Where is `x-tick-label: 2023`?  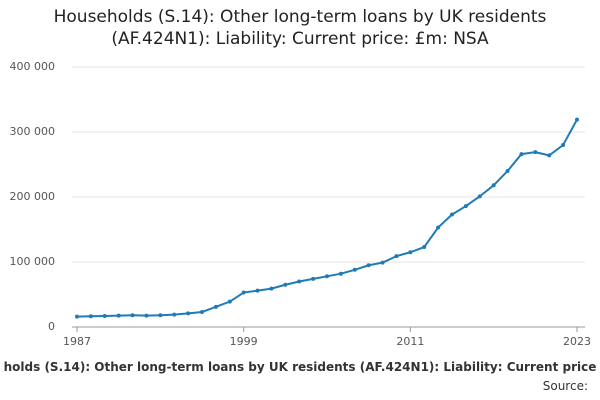 x-tick-label: 2023 is located at coordinates (577, 341).